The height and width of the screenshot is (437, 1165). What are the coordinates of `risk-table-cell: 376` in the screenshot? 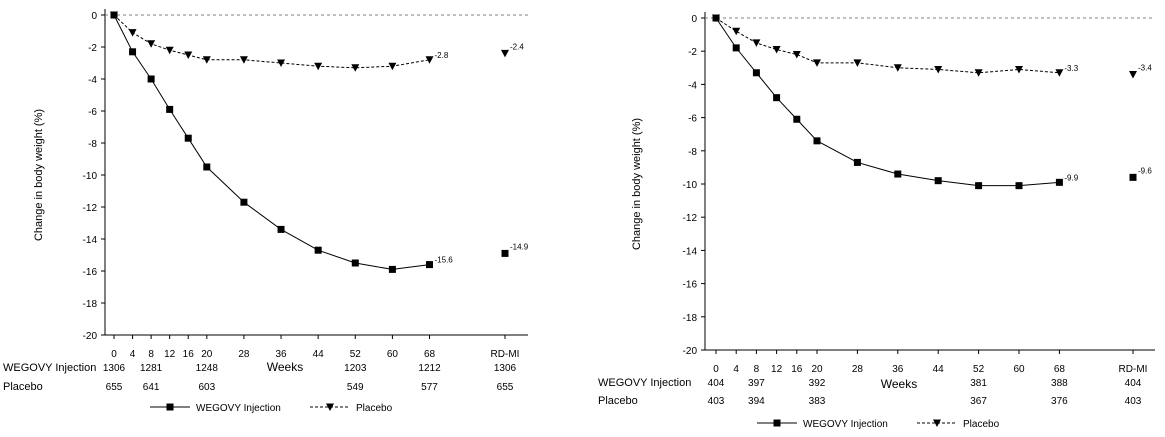 It's located at (1059, 401).